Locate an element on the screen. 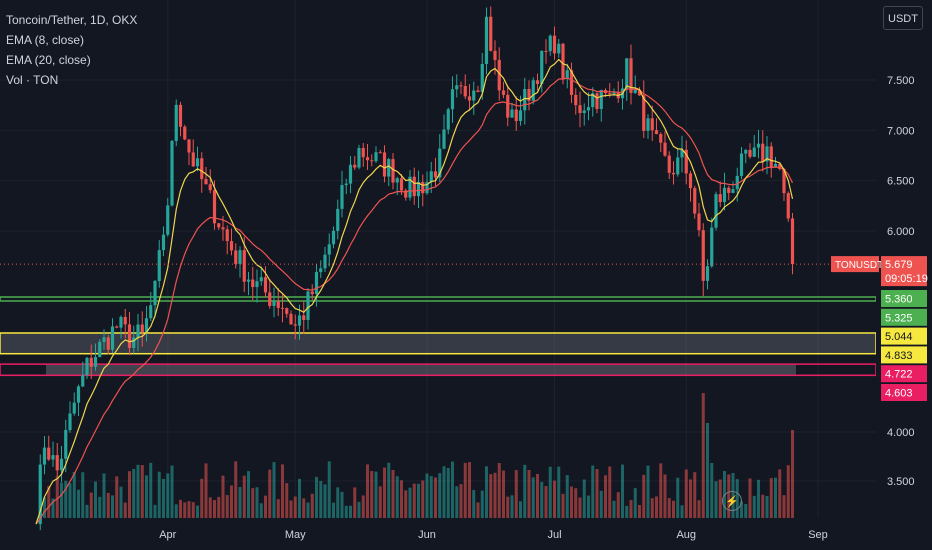  level-price-tag is located at coordinates (904, 317).